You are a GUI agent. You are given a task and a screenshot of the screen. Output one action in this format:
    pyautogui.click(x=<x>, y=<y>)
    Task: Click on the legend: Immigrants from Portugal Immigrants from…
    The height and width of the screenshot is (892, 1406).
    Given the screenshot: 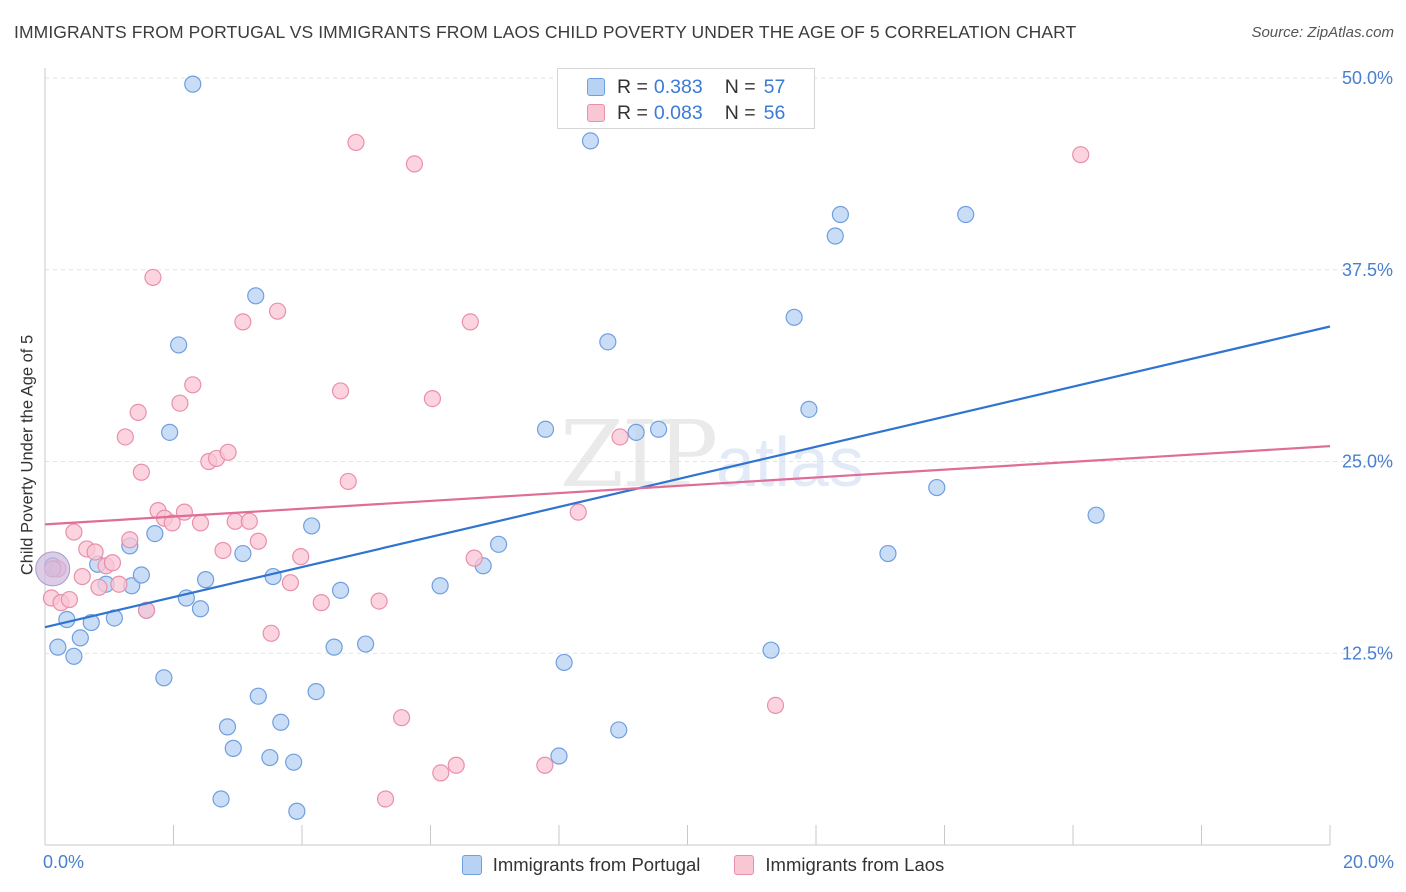 What is the action you would take?
    pyautogui.click(x=703, y=865)
    